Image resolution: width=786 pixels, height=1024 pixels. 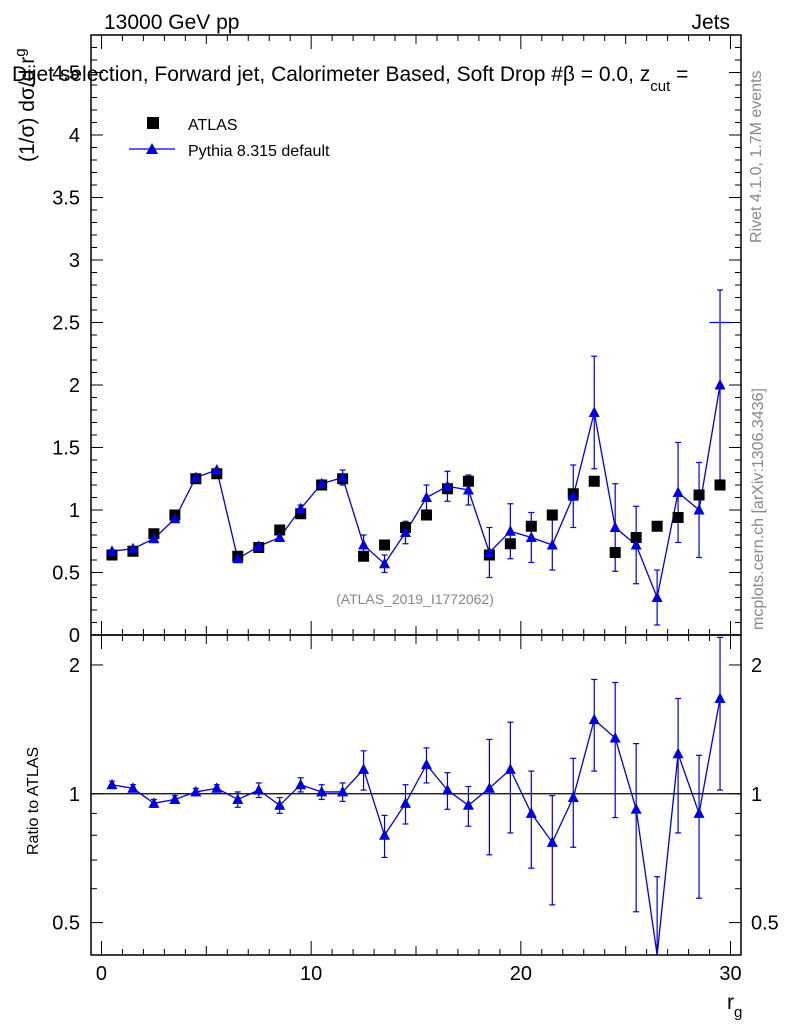 I want to click on main-ylabel: (1/σ) dσ/d rg, so click(x=25, y=105).